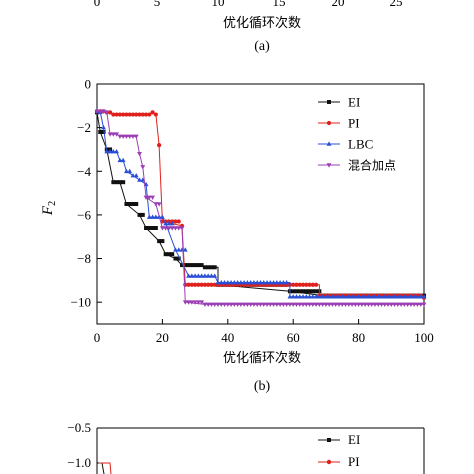  What do you see at coordinates (48, 210) in the screenshot?
I see `y-axis-label-base: F` at bounding box center [48, 210].